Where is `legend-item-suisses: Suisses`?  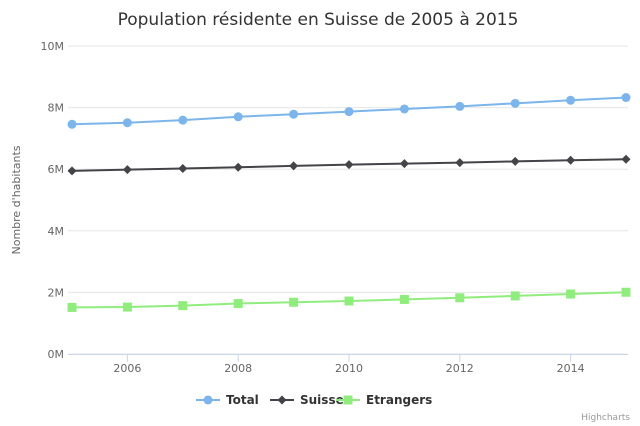 legend-item-suisses: Suisses is located at coordinates (310, 400).